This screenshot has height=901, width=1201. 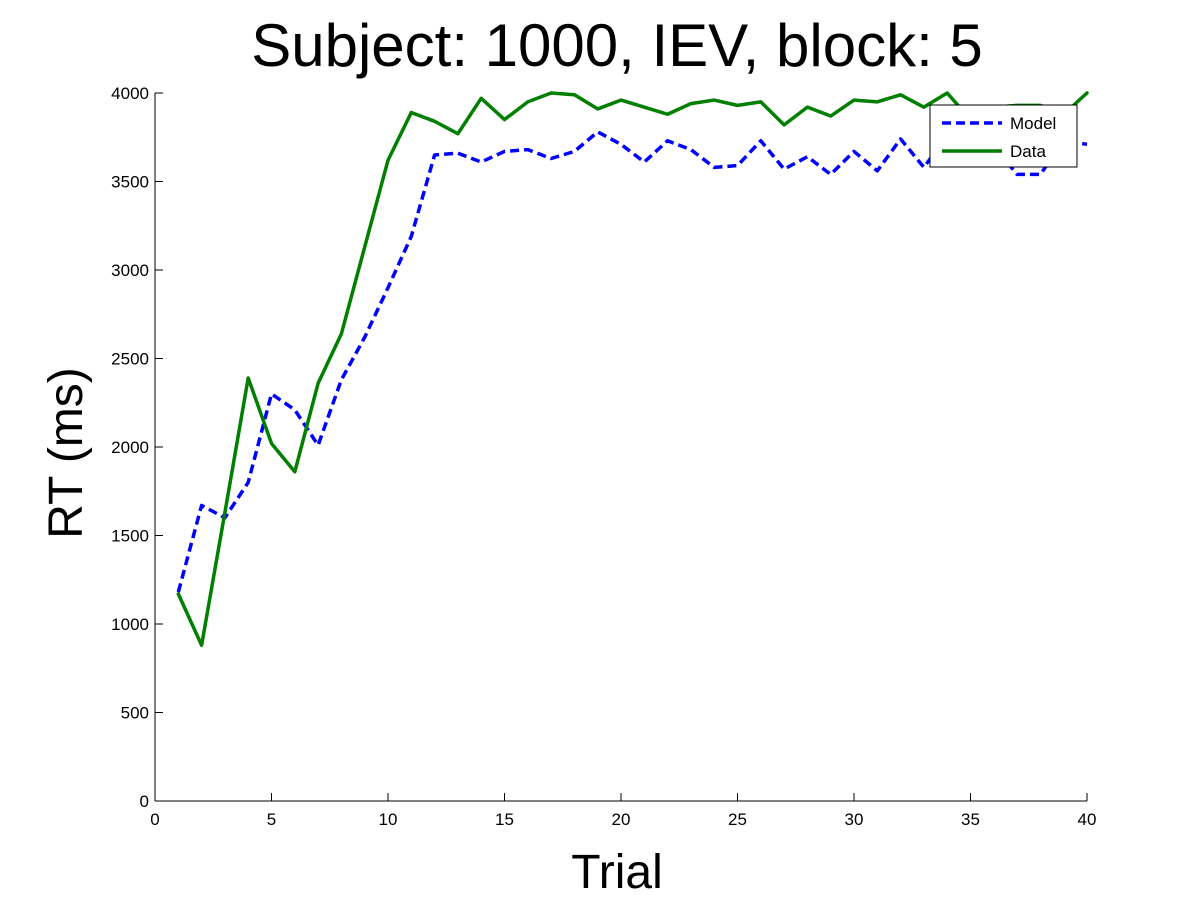 I want to click on x-tick-label: 35, so click(x=970, y=819).